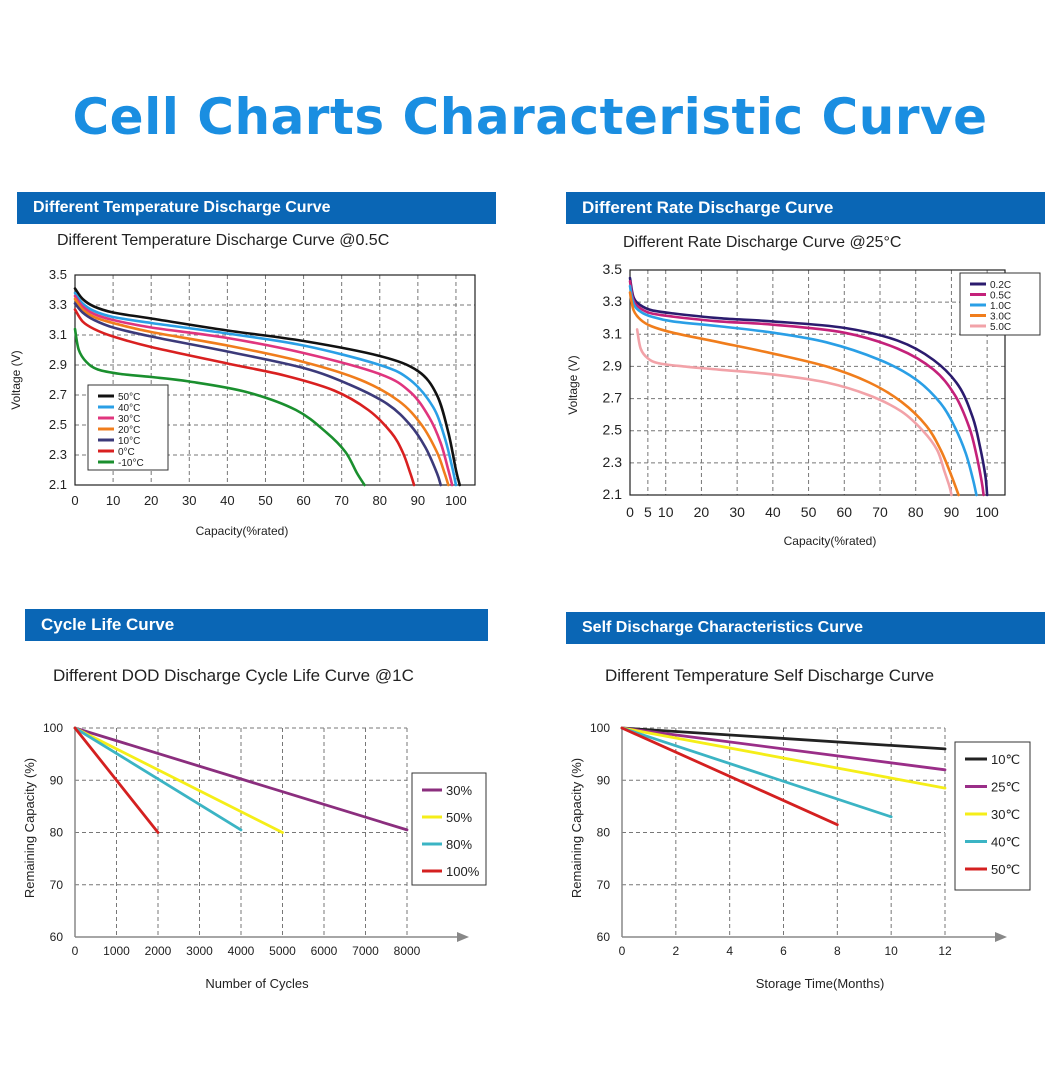  I want to click on cycle-legend-label: 30%, so click(459, 790).